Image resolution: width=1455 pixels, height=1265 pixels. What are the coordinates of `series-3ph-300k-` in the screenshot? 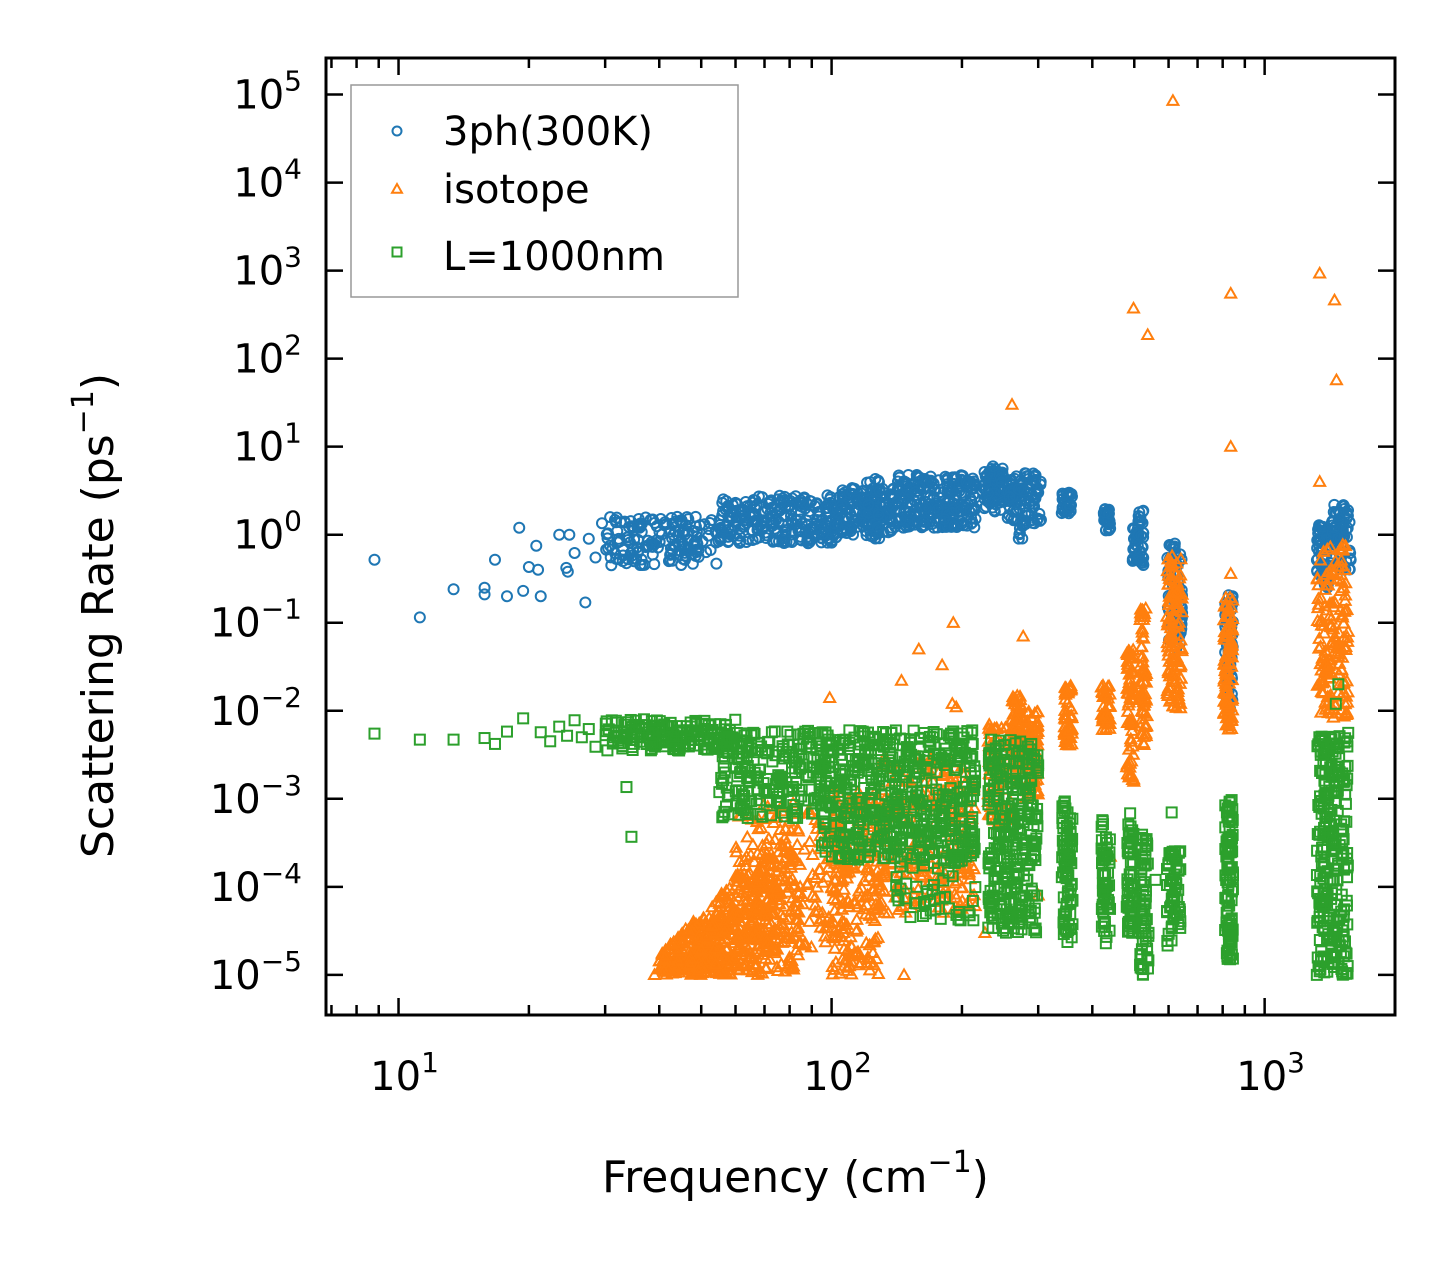 It's located at (862, 587).